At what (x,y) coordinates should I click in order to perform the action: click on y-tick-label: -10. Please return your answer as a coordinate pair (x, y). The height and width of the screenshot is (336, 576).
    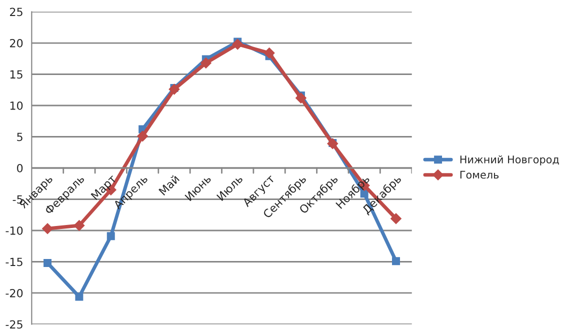
    Looking at the image, I should click on (14, 230).